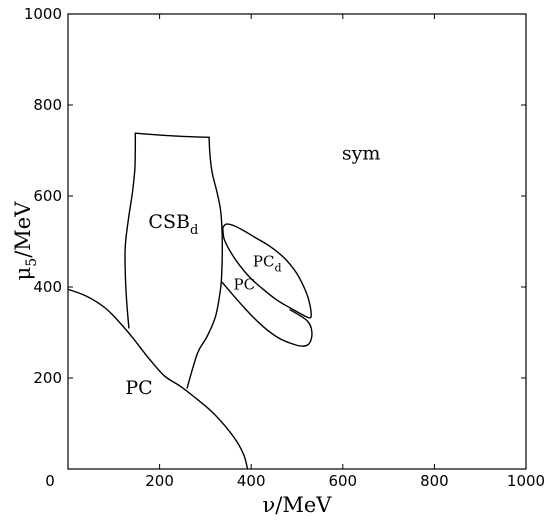  Describe the element at coordinates (43, 14) in the screenshot. I see `y-tick-label: 1000` at that location.